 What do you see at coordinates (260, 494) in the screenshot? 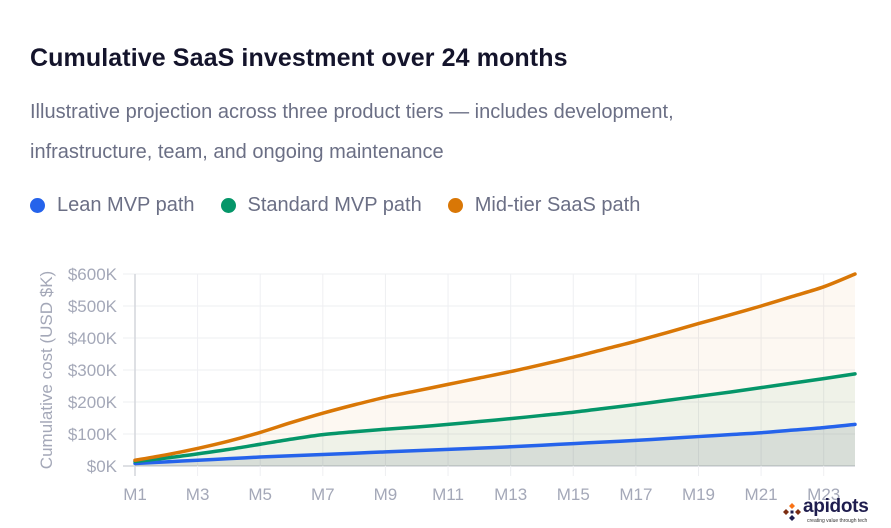
I see `x-tick-label: M5` at bounding box center [260, 494].